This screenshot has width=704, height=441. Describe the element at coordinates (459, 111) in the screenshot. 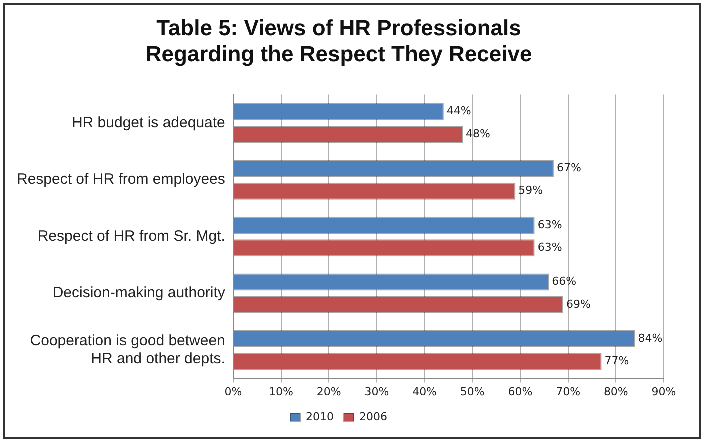

I see `data-label: 44%` at that location.